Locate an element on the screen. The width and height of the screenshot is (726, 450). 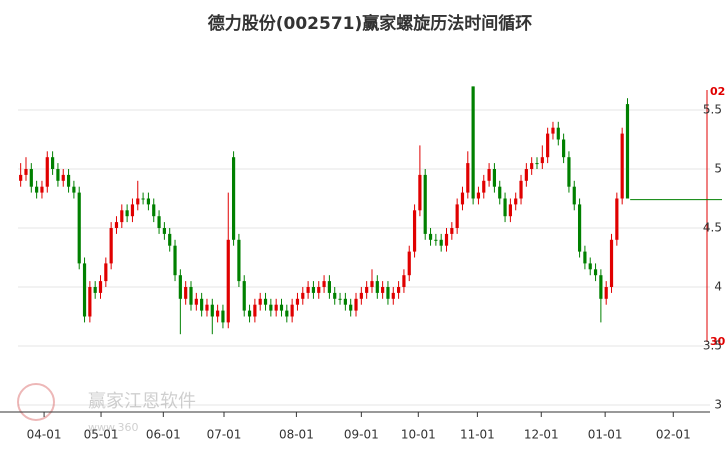
x-tick-label: 11-01 is located at coordinates (477, 435).